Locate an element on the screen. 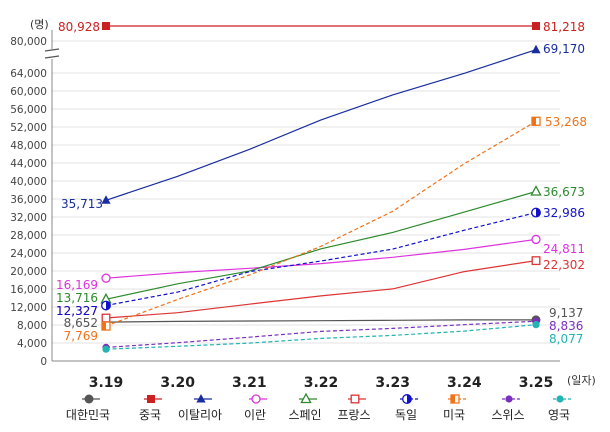 Image resolution: width=610 pixels, height=432 pixels. y-tick-label: 80,000 is located at coordinates (28, 42).